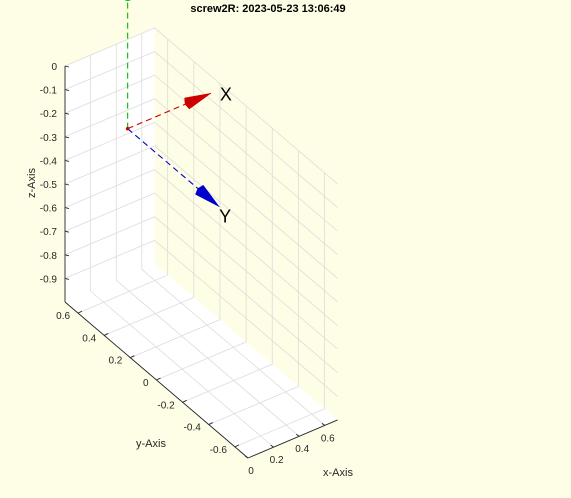 This screenshot has width=571, height=498. I want to click on y-tick-label: -0.4, so click(193, 428).